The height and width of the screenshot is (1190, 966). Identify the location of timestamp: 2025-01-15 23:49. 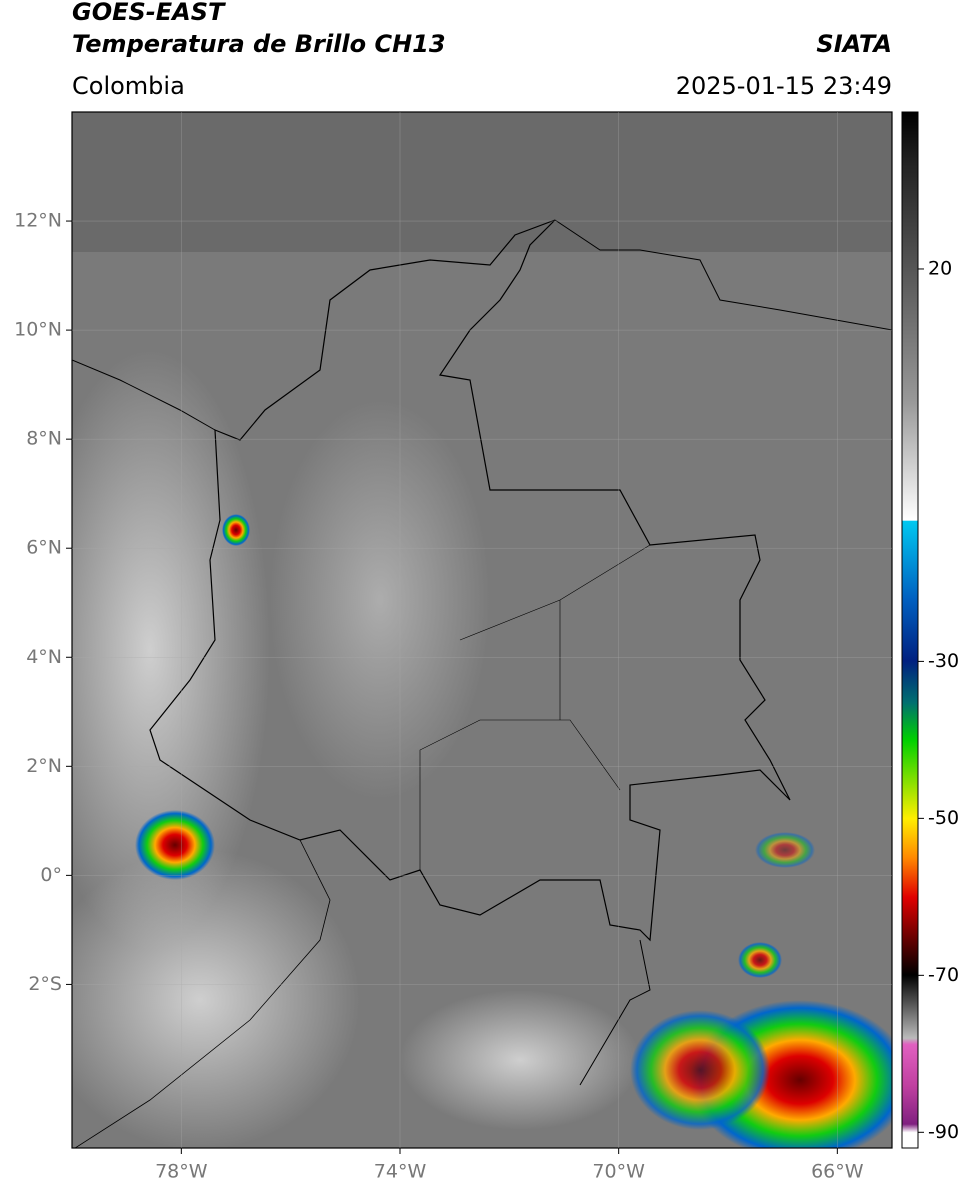
(784, 86).